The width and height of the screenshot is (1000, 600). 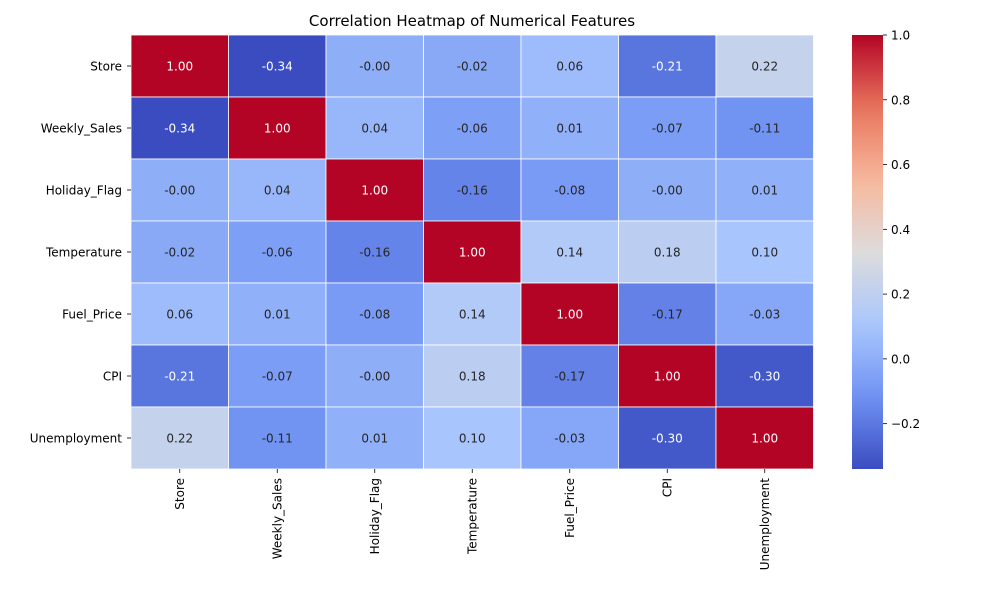 What do you see at coordinates (900, 36) in the screenshot?
I see `colorbar-tick-label: 1.0` at bounding box center [900, 36].